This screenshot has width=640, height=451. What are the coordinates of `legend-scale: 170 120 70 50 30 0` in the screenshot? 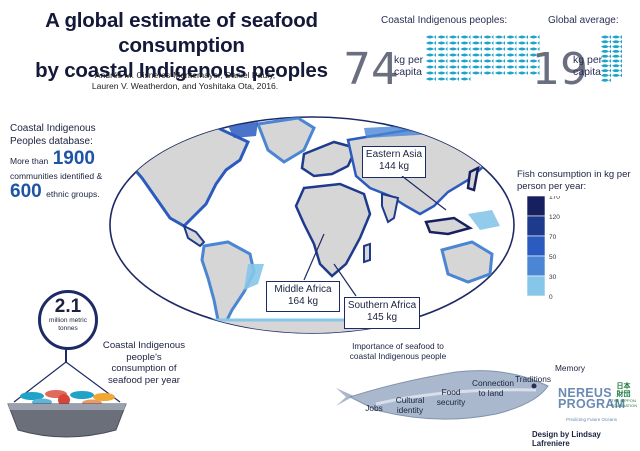 It's located at (543, 248).